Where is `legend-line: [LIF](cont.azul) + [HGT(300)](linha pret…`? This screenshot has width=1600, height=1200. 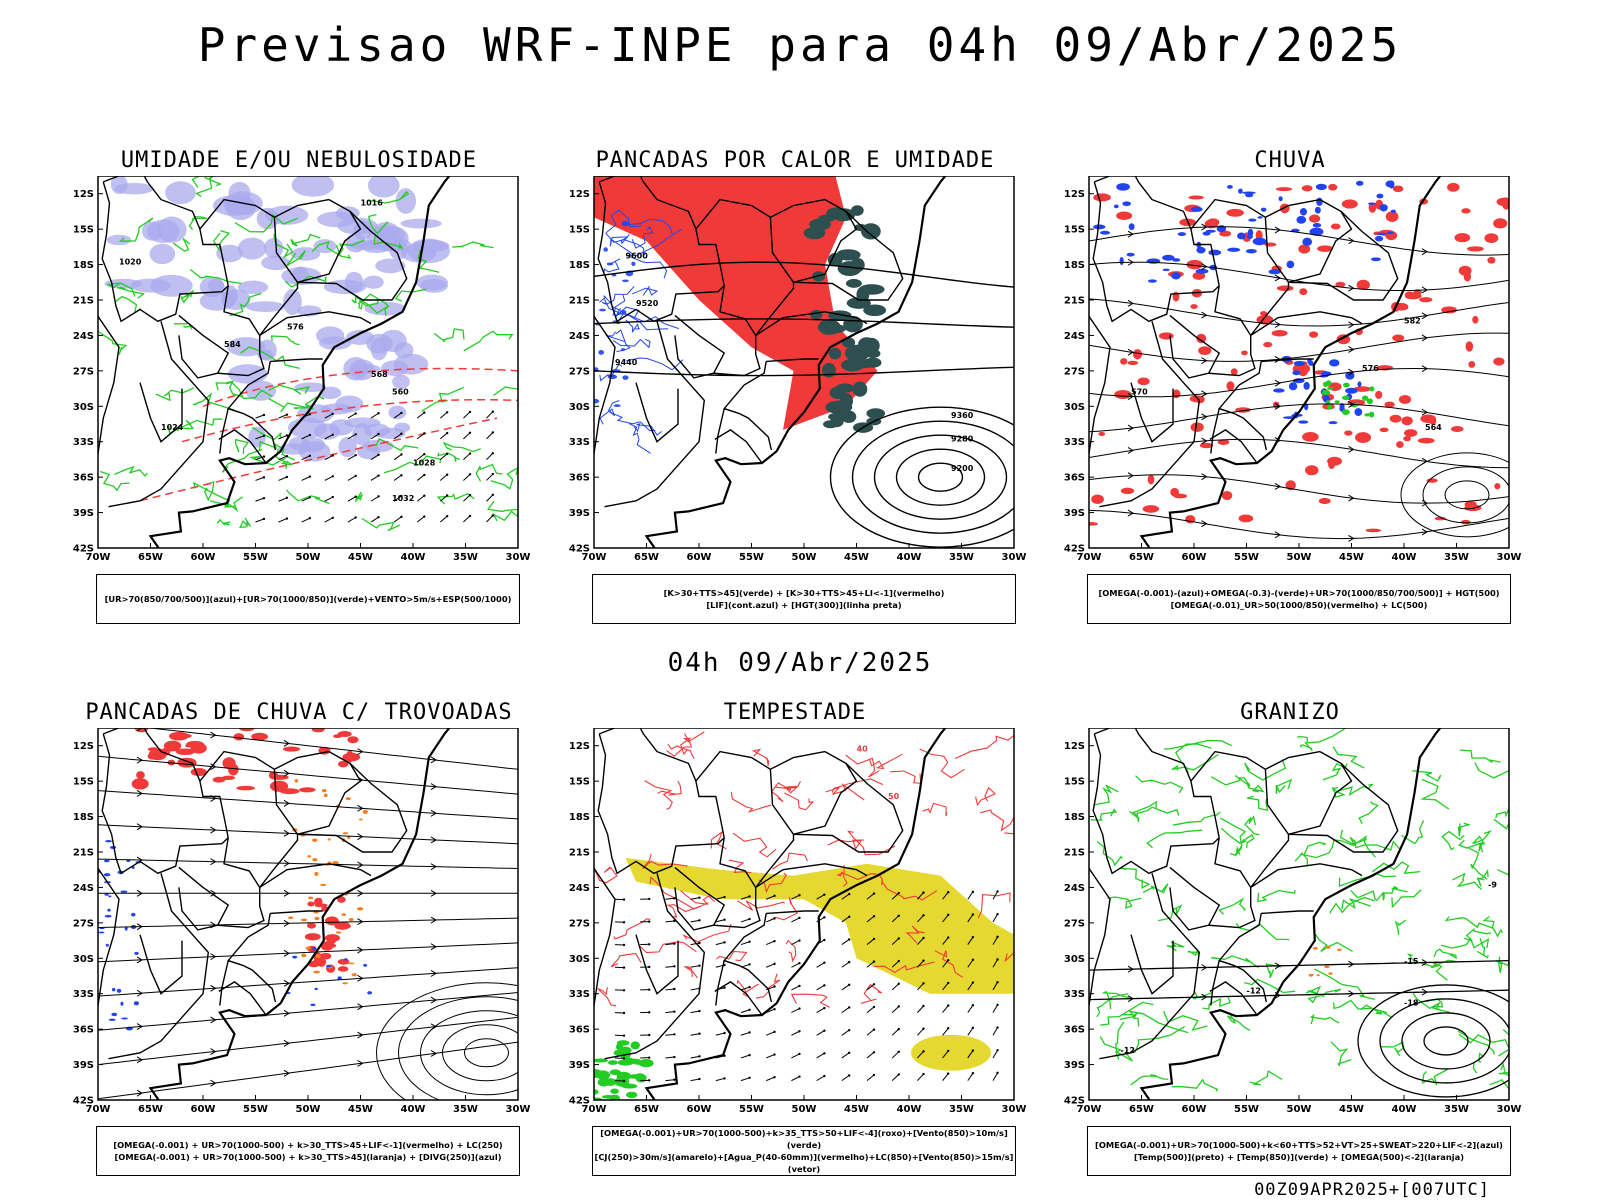 legend-line: [LIF](cont.azul) + [HGT(300)](linha pret… is located at coordinates (804, 605).